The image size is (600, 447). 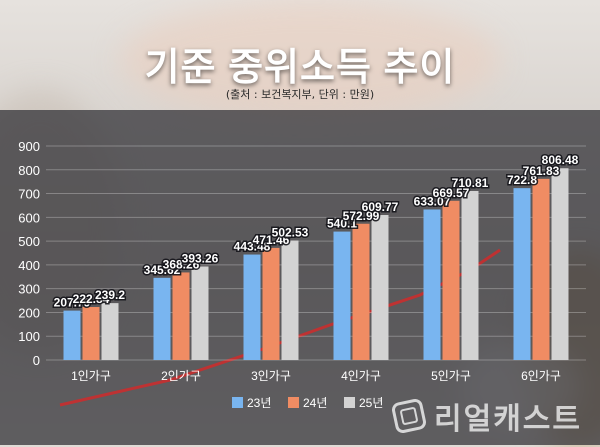 I want to click on y-tick-label: 800, so click(x=29, y=170).